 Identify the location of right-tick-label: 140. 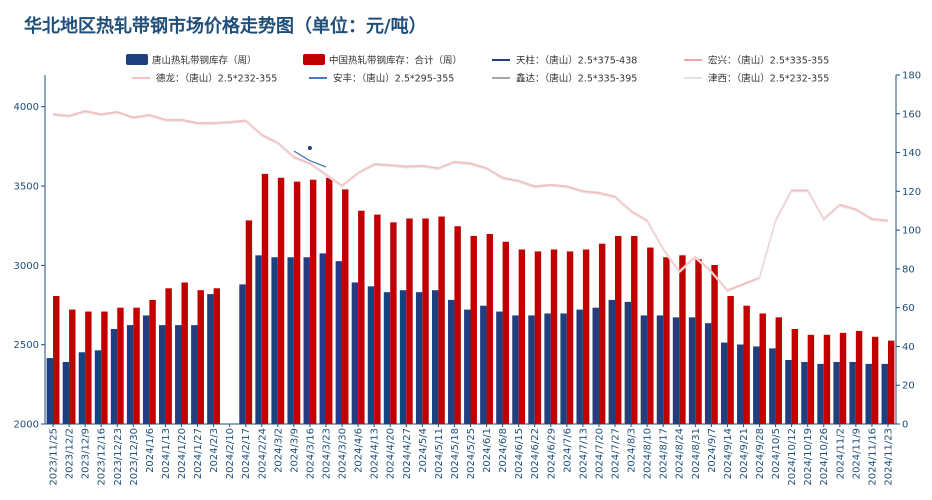
(911, 153).